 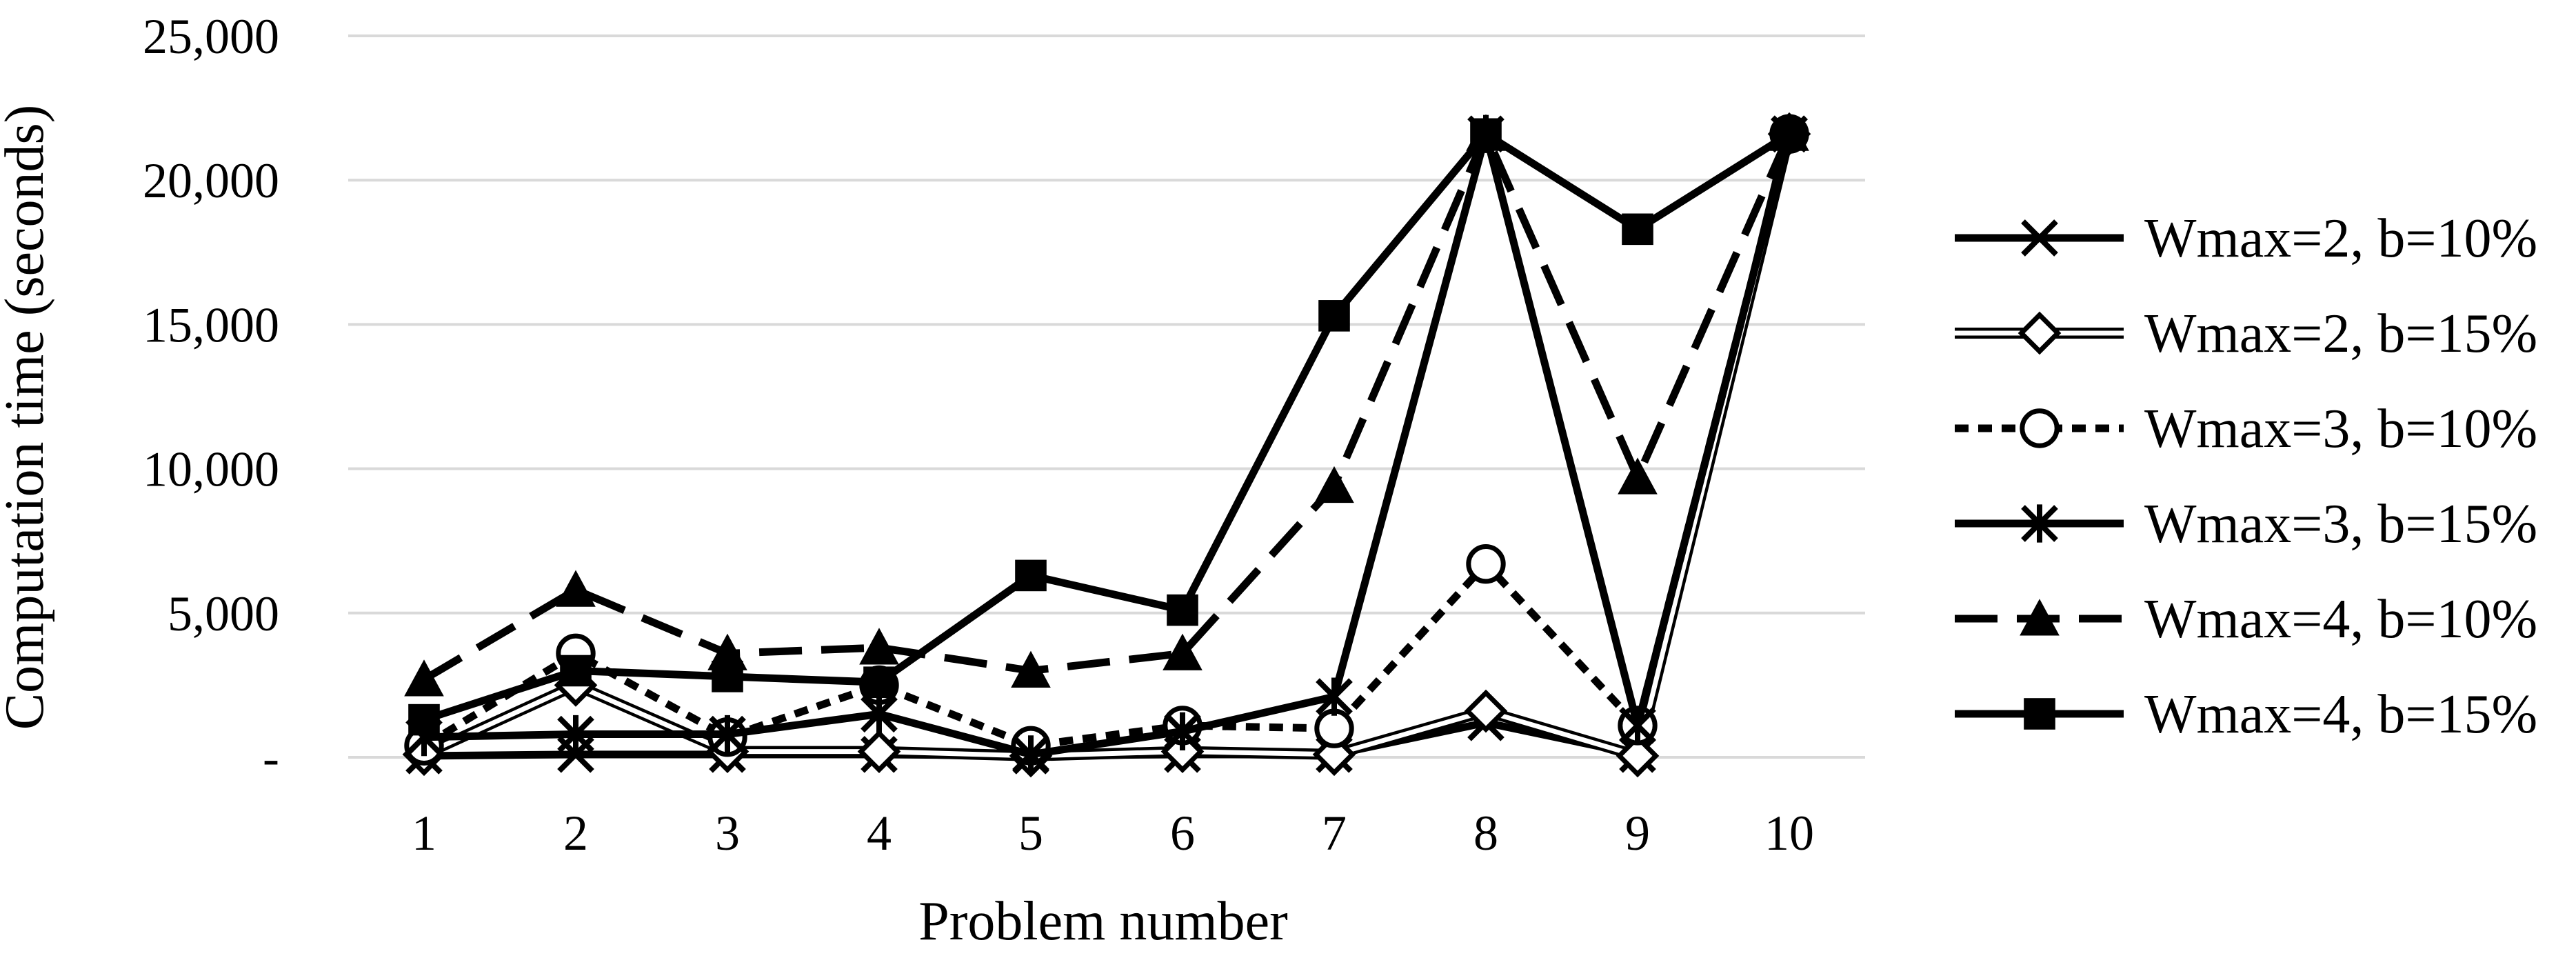 I want to click on data-point-x, so click(x=2039, y=238).